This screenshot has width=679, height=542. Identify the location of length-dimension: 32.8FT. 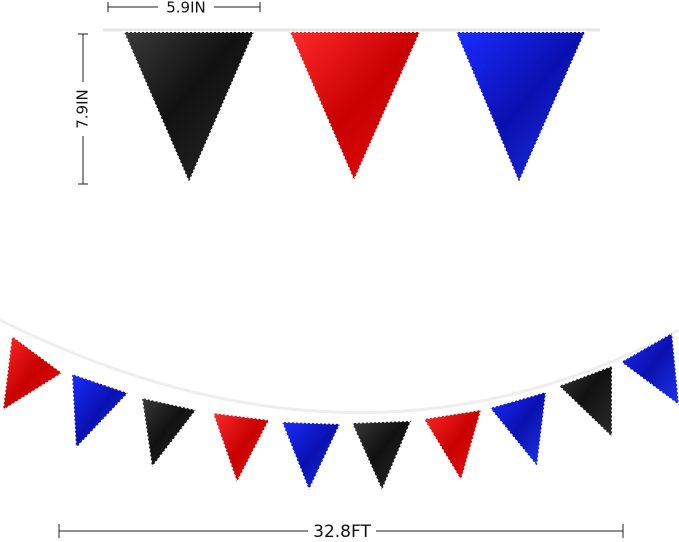
(341, 532).